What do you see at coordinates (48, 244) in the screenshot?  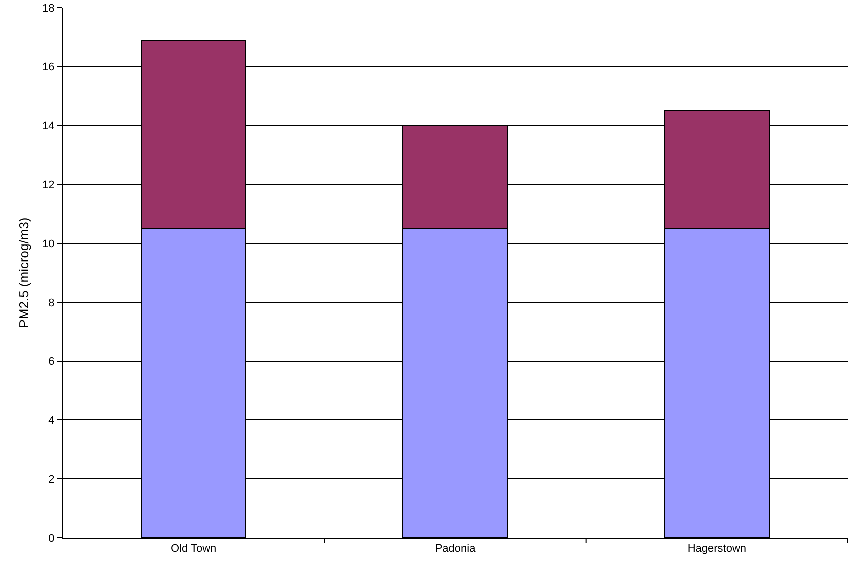 I see `y-tick-label: 10` at bounding box center [48, 244].